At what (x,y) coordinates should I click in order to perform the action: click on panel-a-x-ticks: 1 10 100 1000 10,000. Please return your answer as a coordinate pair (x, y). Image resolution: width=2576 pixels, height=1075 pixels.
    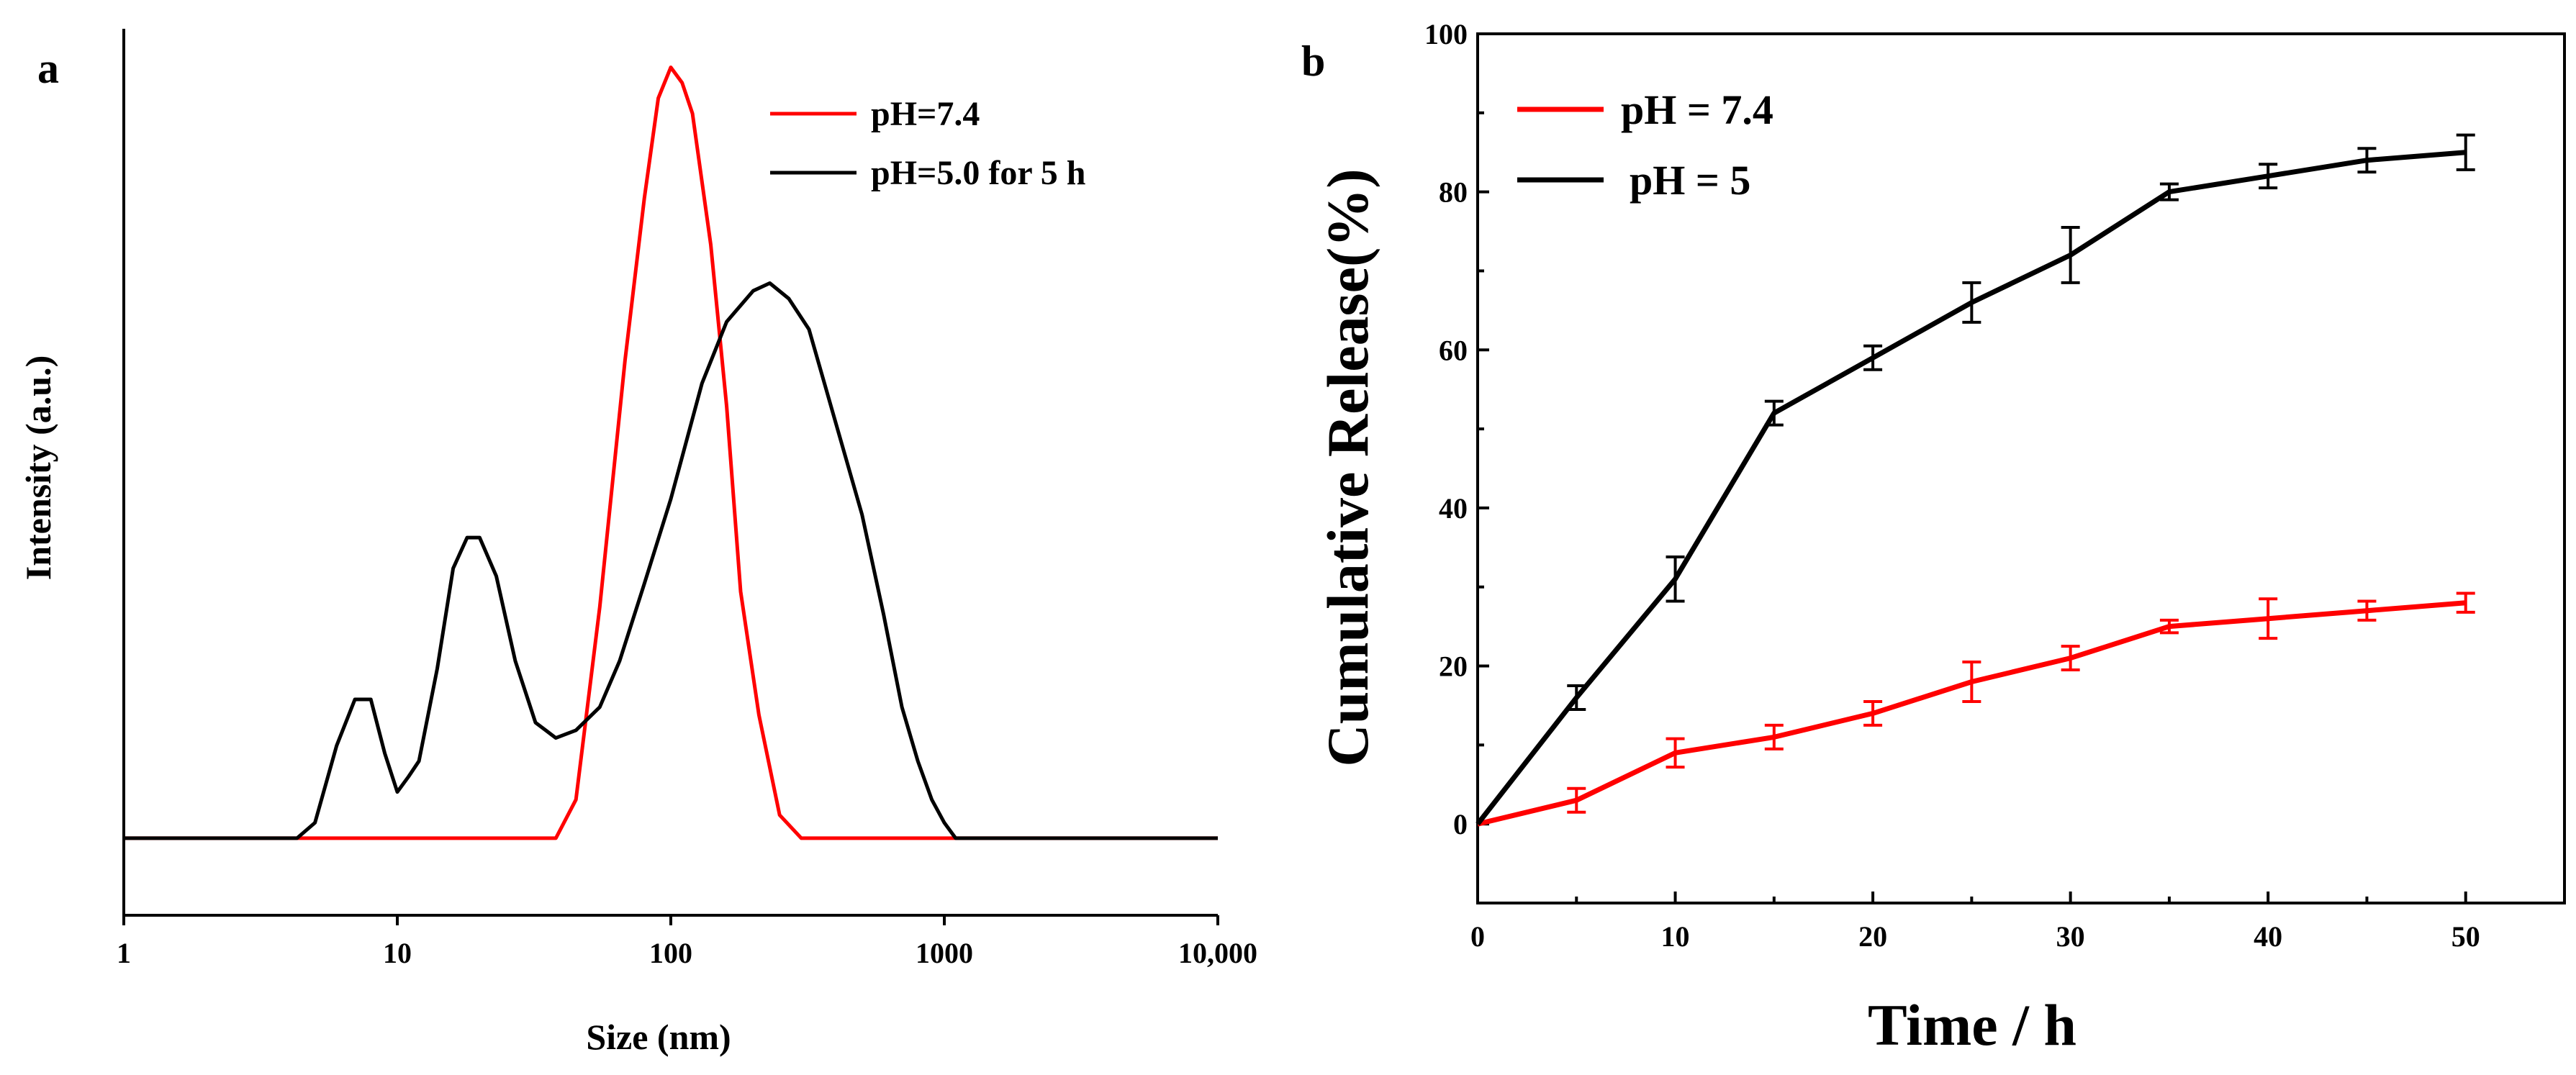
    Looking at the image, I should click on (687, 942).